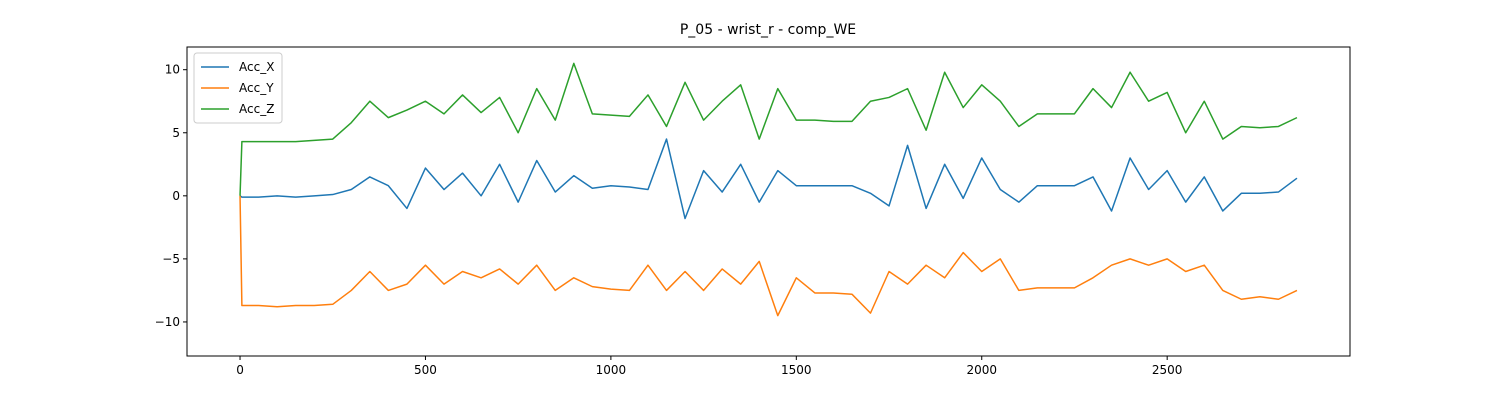  Describe the element at coordinates (425, 370) in the screenshot. I see `x-tick-label: 500` at that location.